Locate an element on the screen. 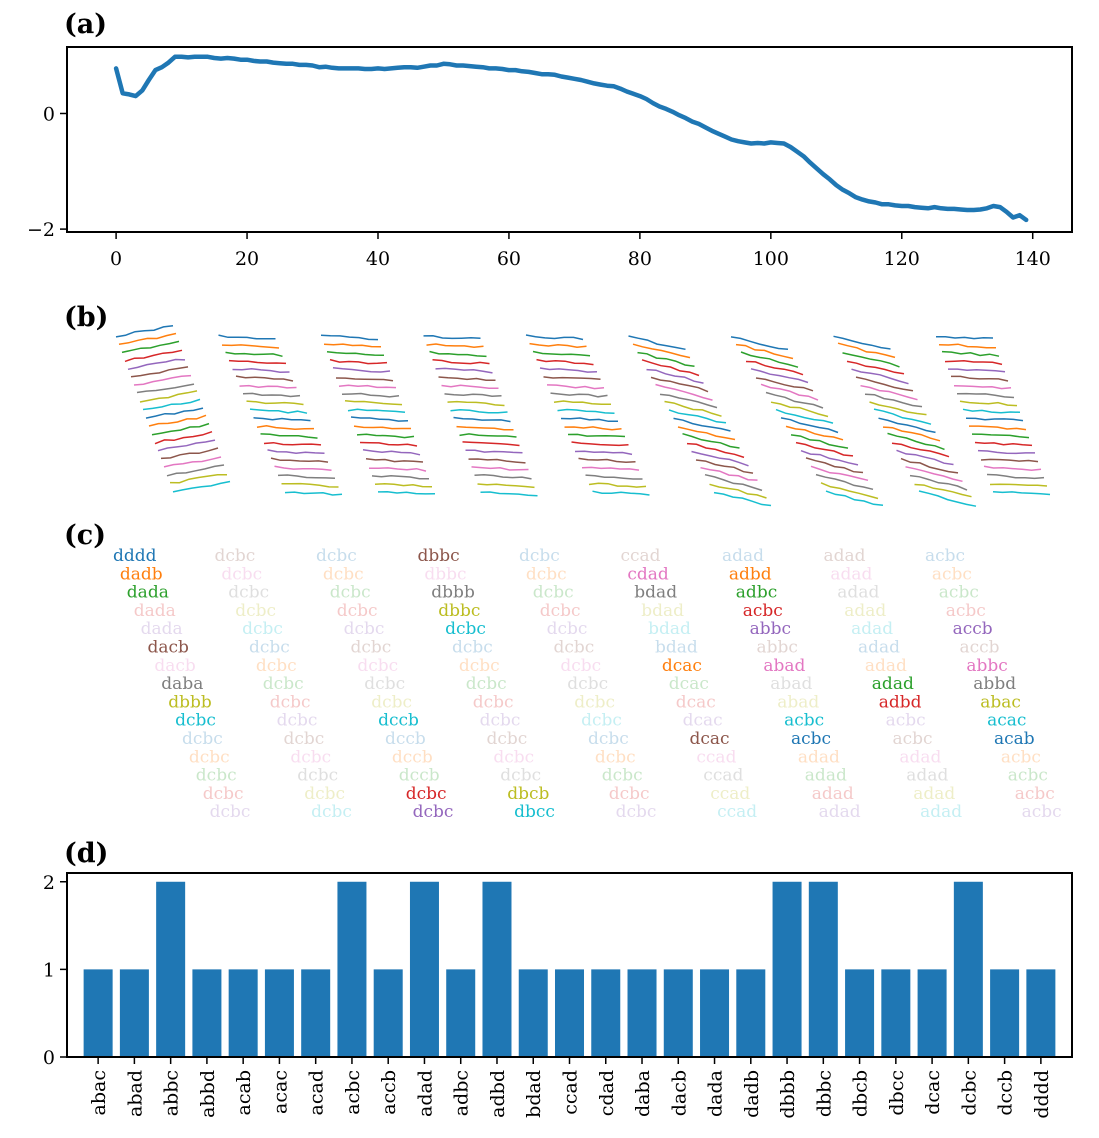 Image resolution: width=1099 pixels, height=1138 pixels. y-tick-label: 0 is located at coordinates (49, 1058).